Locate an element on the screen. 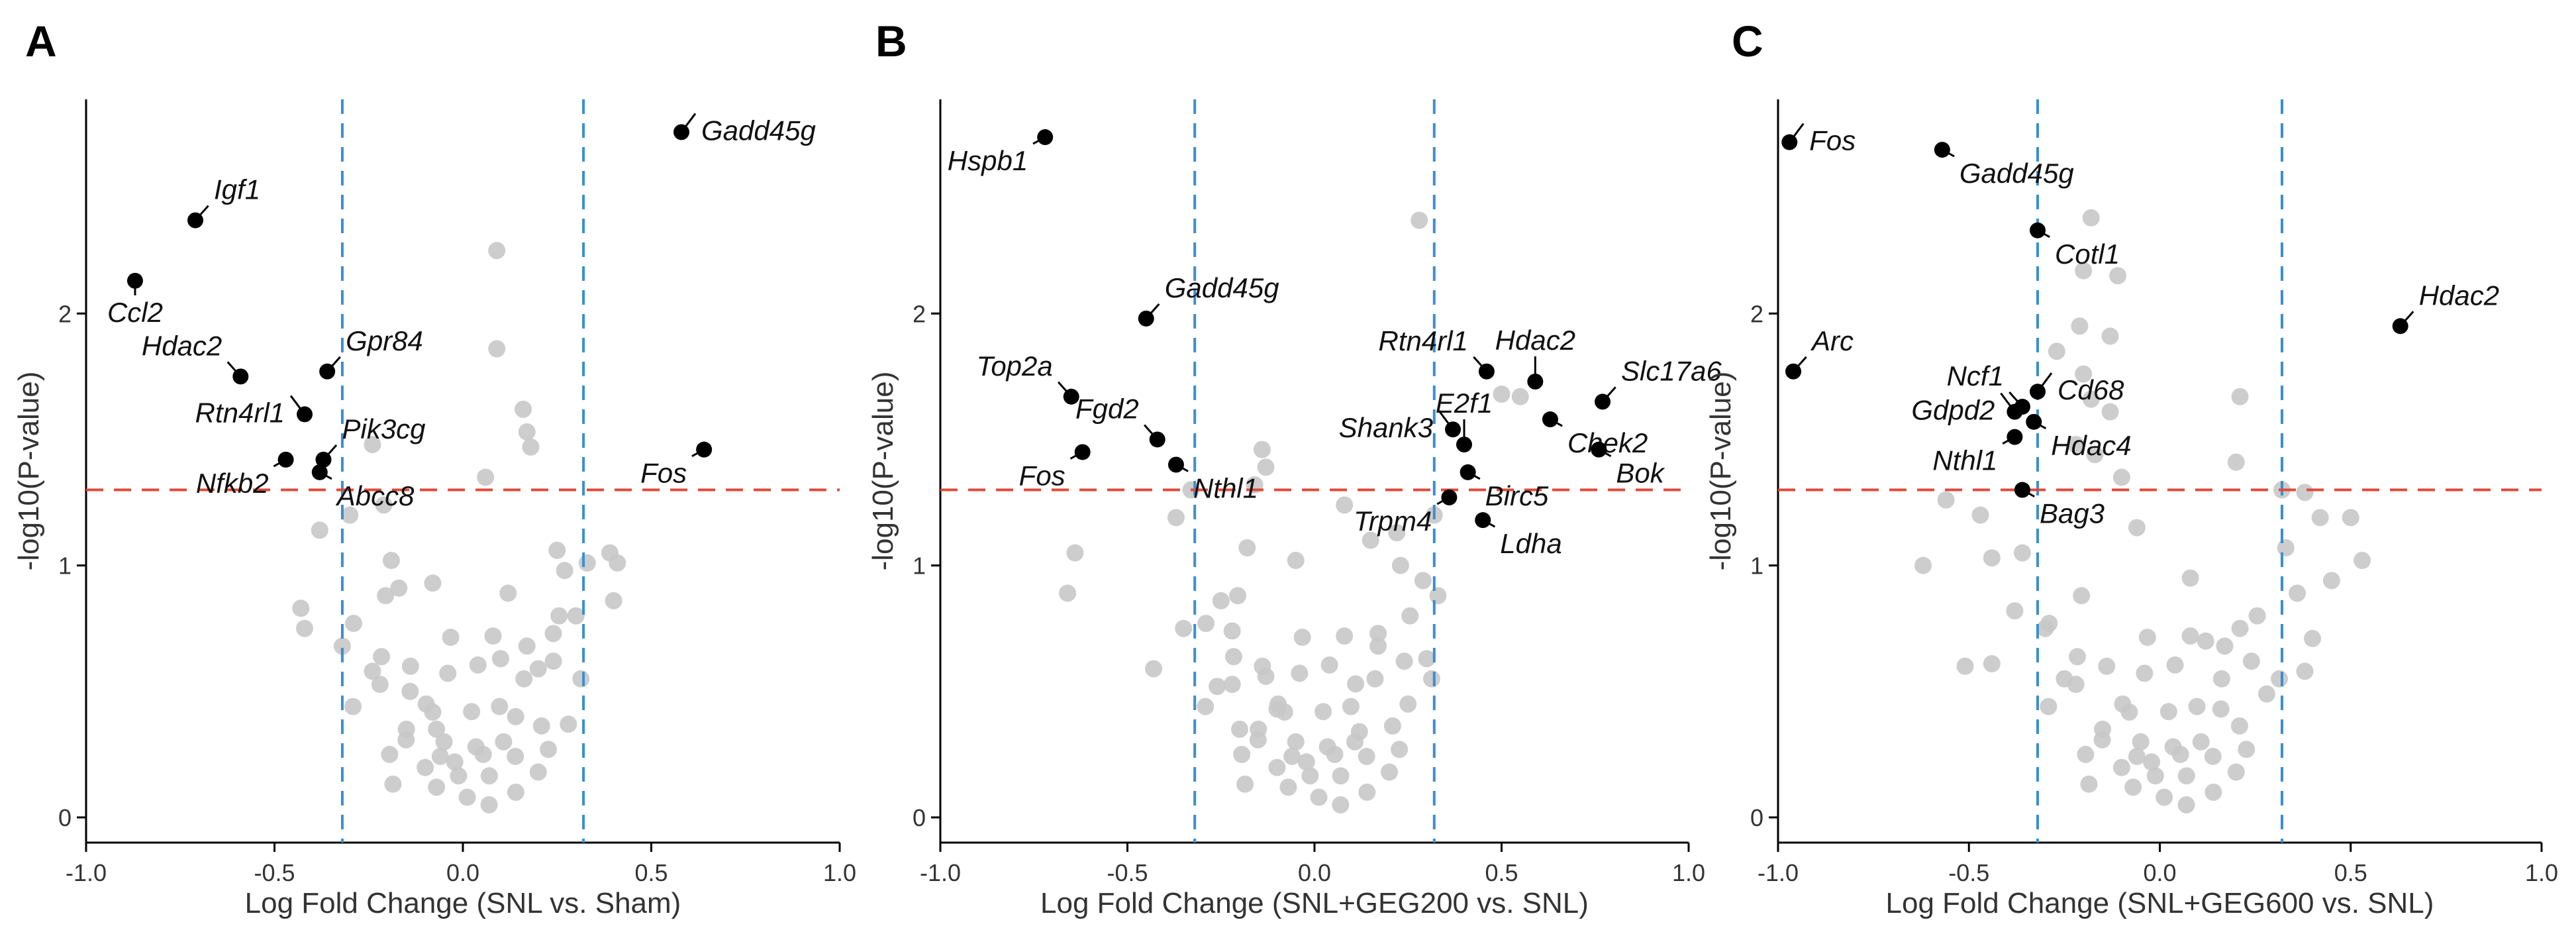 Image resolution: width=2576 pixels, height=936 pixels. gene-label: Fgd2 is located at coordinates (1107, 408).